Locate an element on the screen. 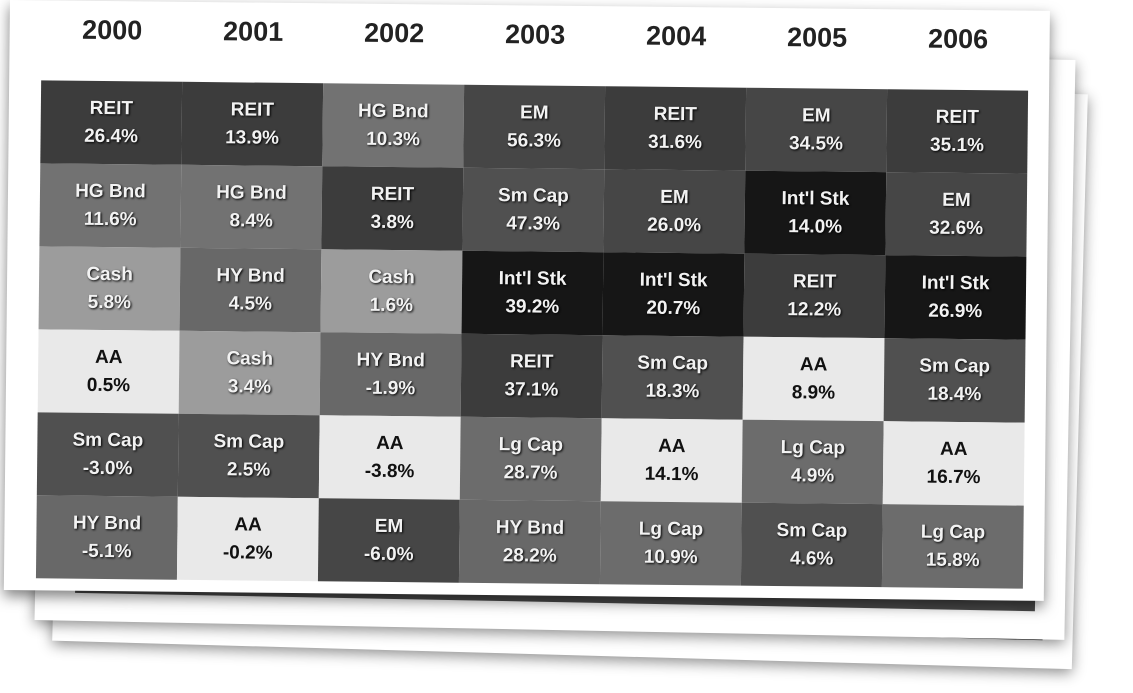 This screenshot has width=1133, height=693. cell: HY Bnd 28.2% is located at coordinates (529, 542).